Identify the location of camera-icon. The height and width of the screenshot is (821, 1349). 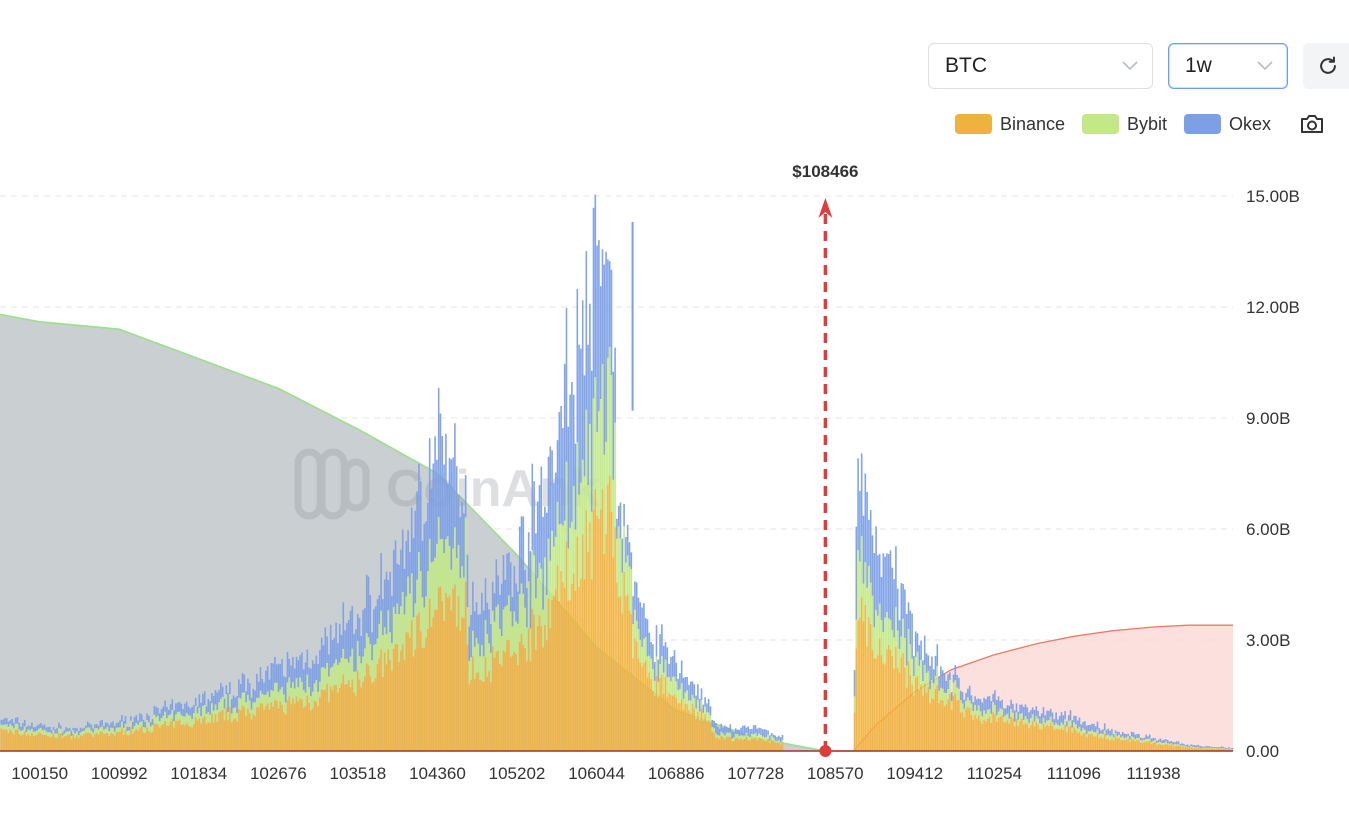
(1312, 124).